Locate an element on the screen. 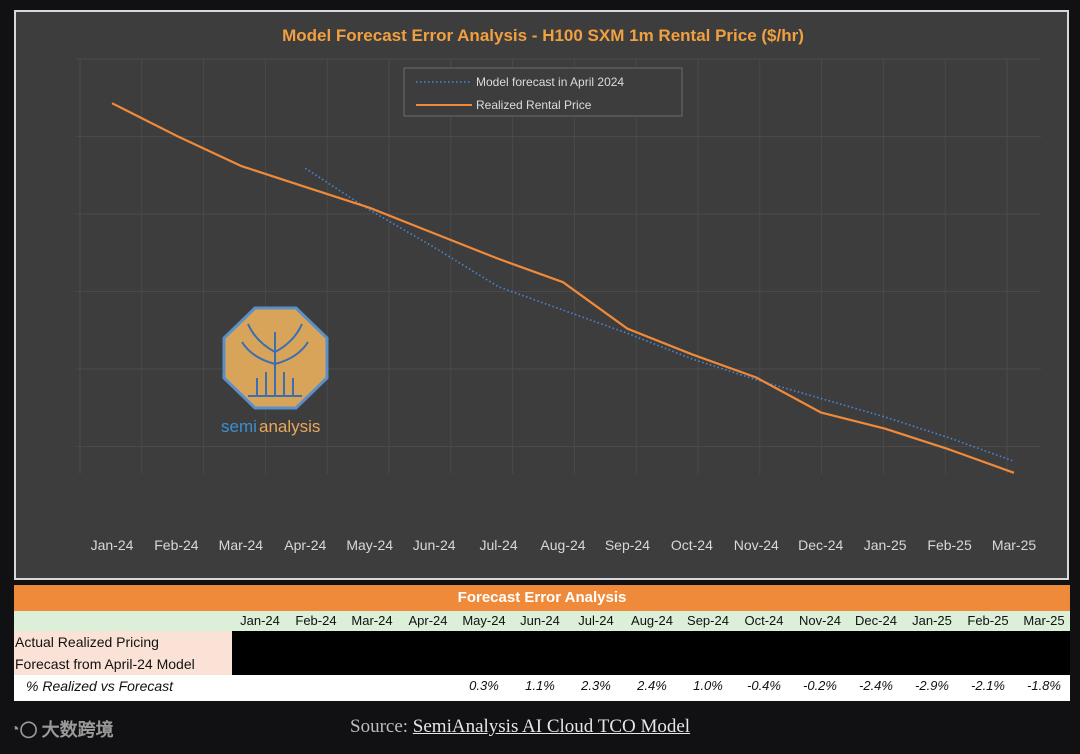 This screenshot has width=1080, height=754. month-header-cell: Aug-24 is located at coordinates (652, 620).